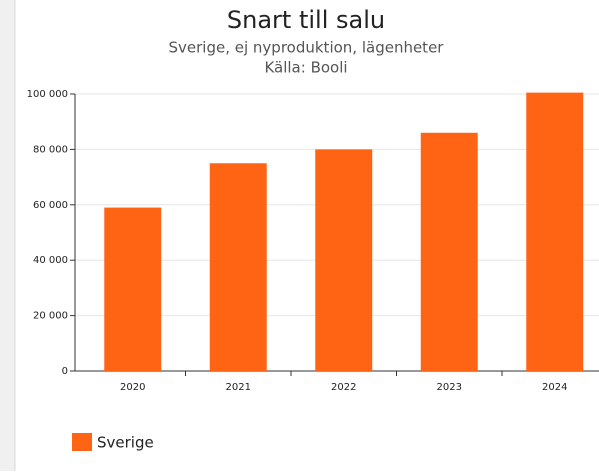 The height and width of the screenshot is (475, 599). I want to click on x-tick-label: 2020, so click(132, 387).